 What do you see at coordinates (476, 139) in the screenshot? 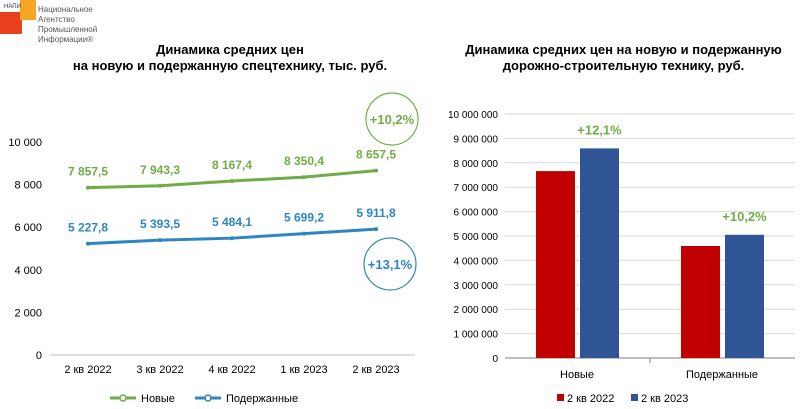
I see `y-tick-label: 9 000 000` at bounding box center [476, 139].